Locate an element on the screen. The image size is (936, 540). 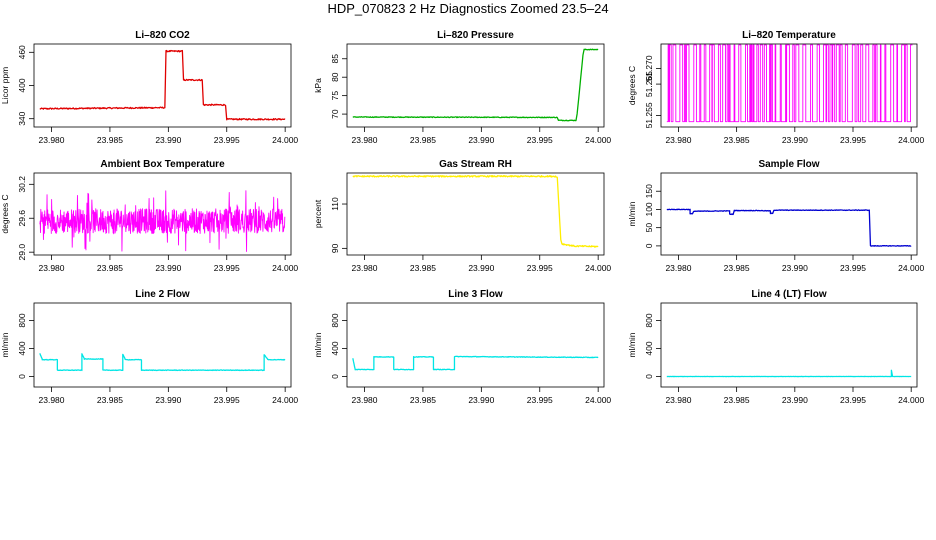
y-axis-label: Licor ppm is located at coordinates (5, 85).